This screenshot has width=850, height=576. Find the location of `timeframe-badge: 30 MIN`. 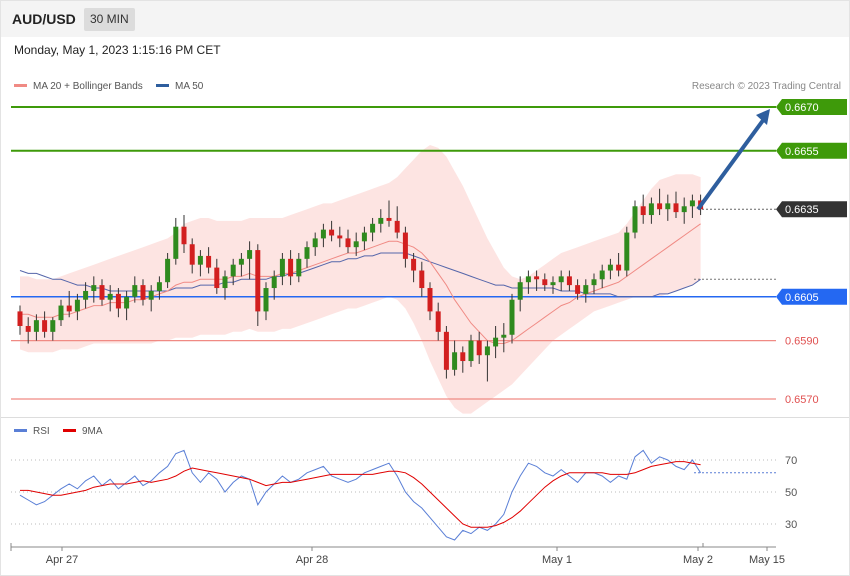

timeframe-badge: 30 MIN is located at coordinates (109, 19).